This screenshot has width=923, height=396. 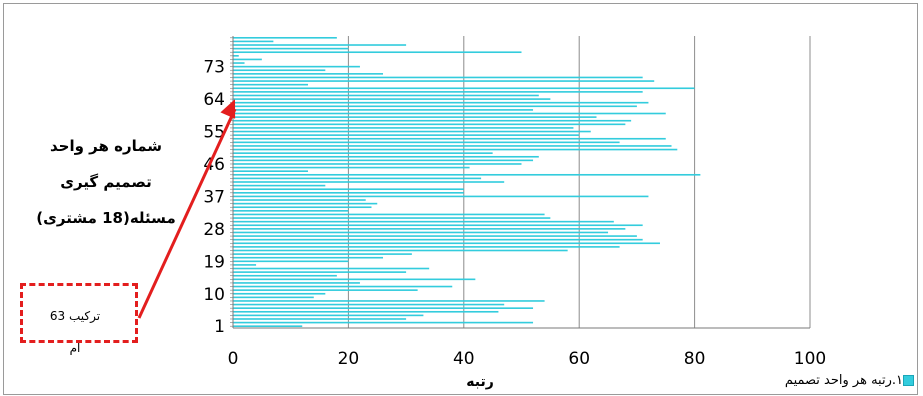 I want to click on x-tick-label-60: 60, so click(x=579, y=359).